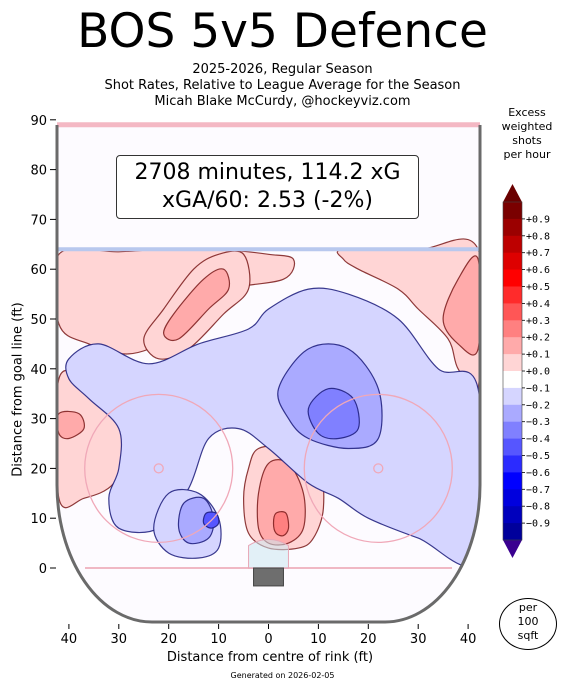 This screenshot has height=691, width=565. What do you see at coordinates (528, 635) in the screenshot?
I see `per-area-line: sqft` at bounding box center [528, 635].